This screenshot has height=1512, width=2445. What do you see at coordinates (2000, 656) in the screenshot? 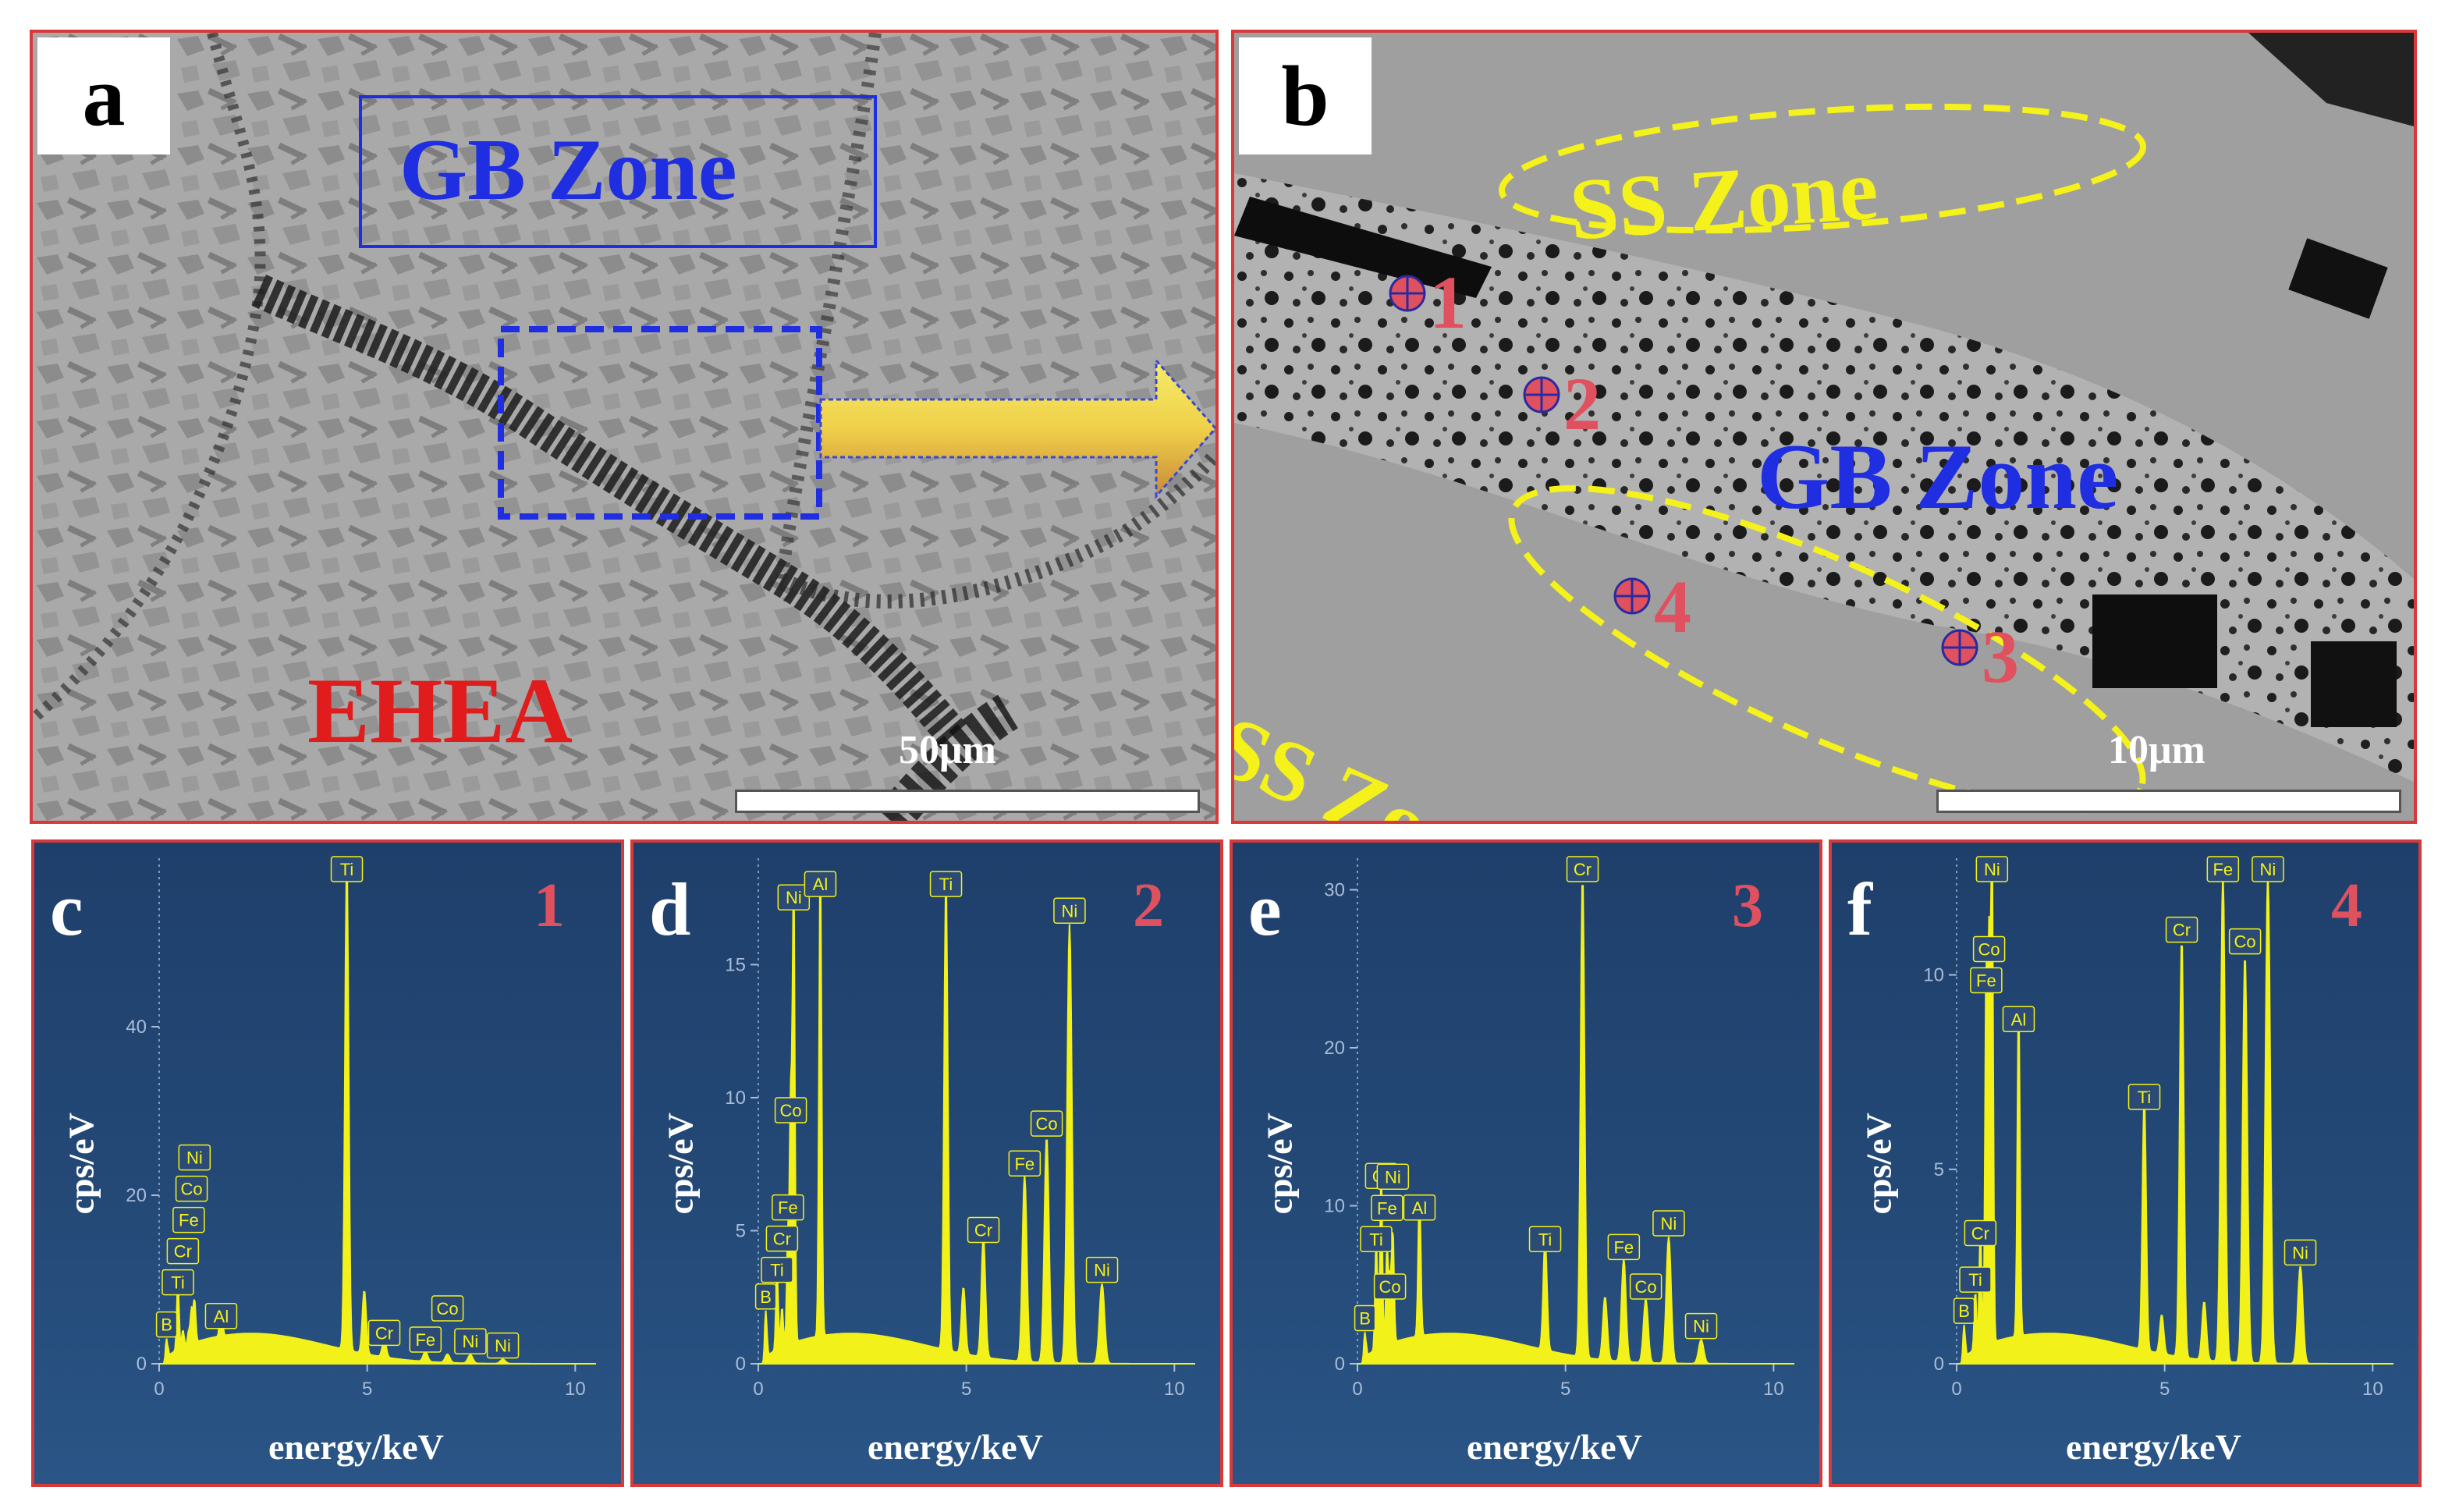
I see `panel-b-point-3: 3` at bounding box center [2000, 656].